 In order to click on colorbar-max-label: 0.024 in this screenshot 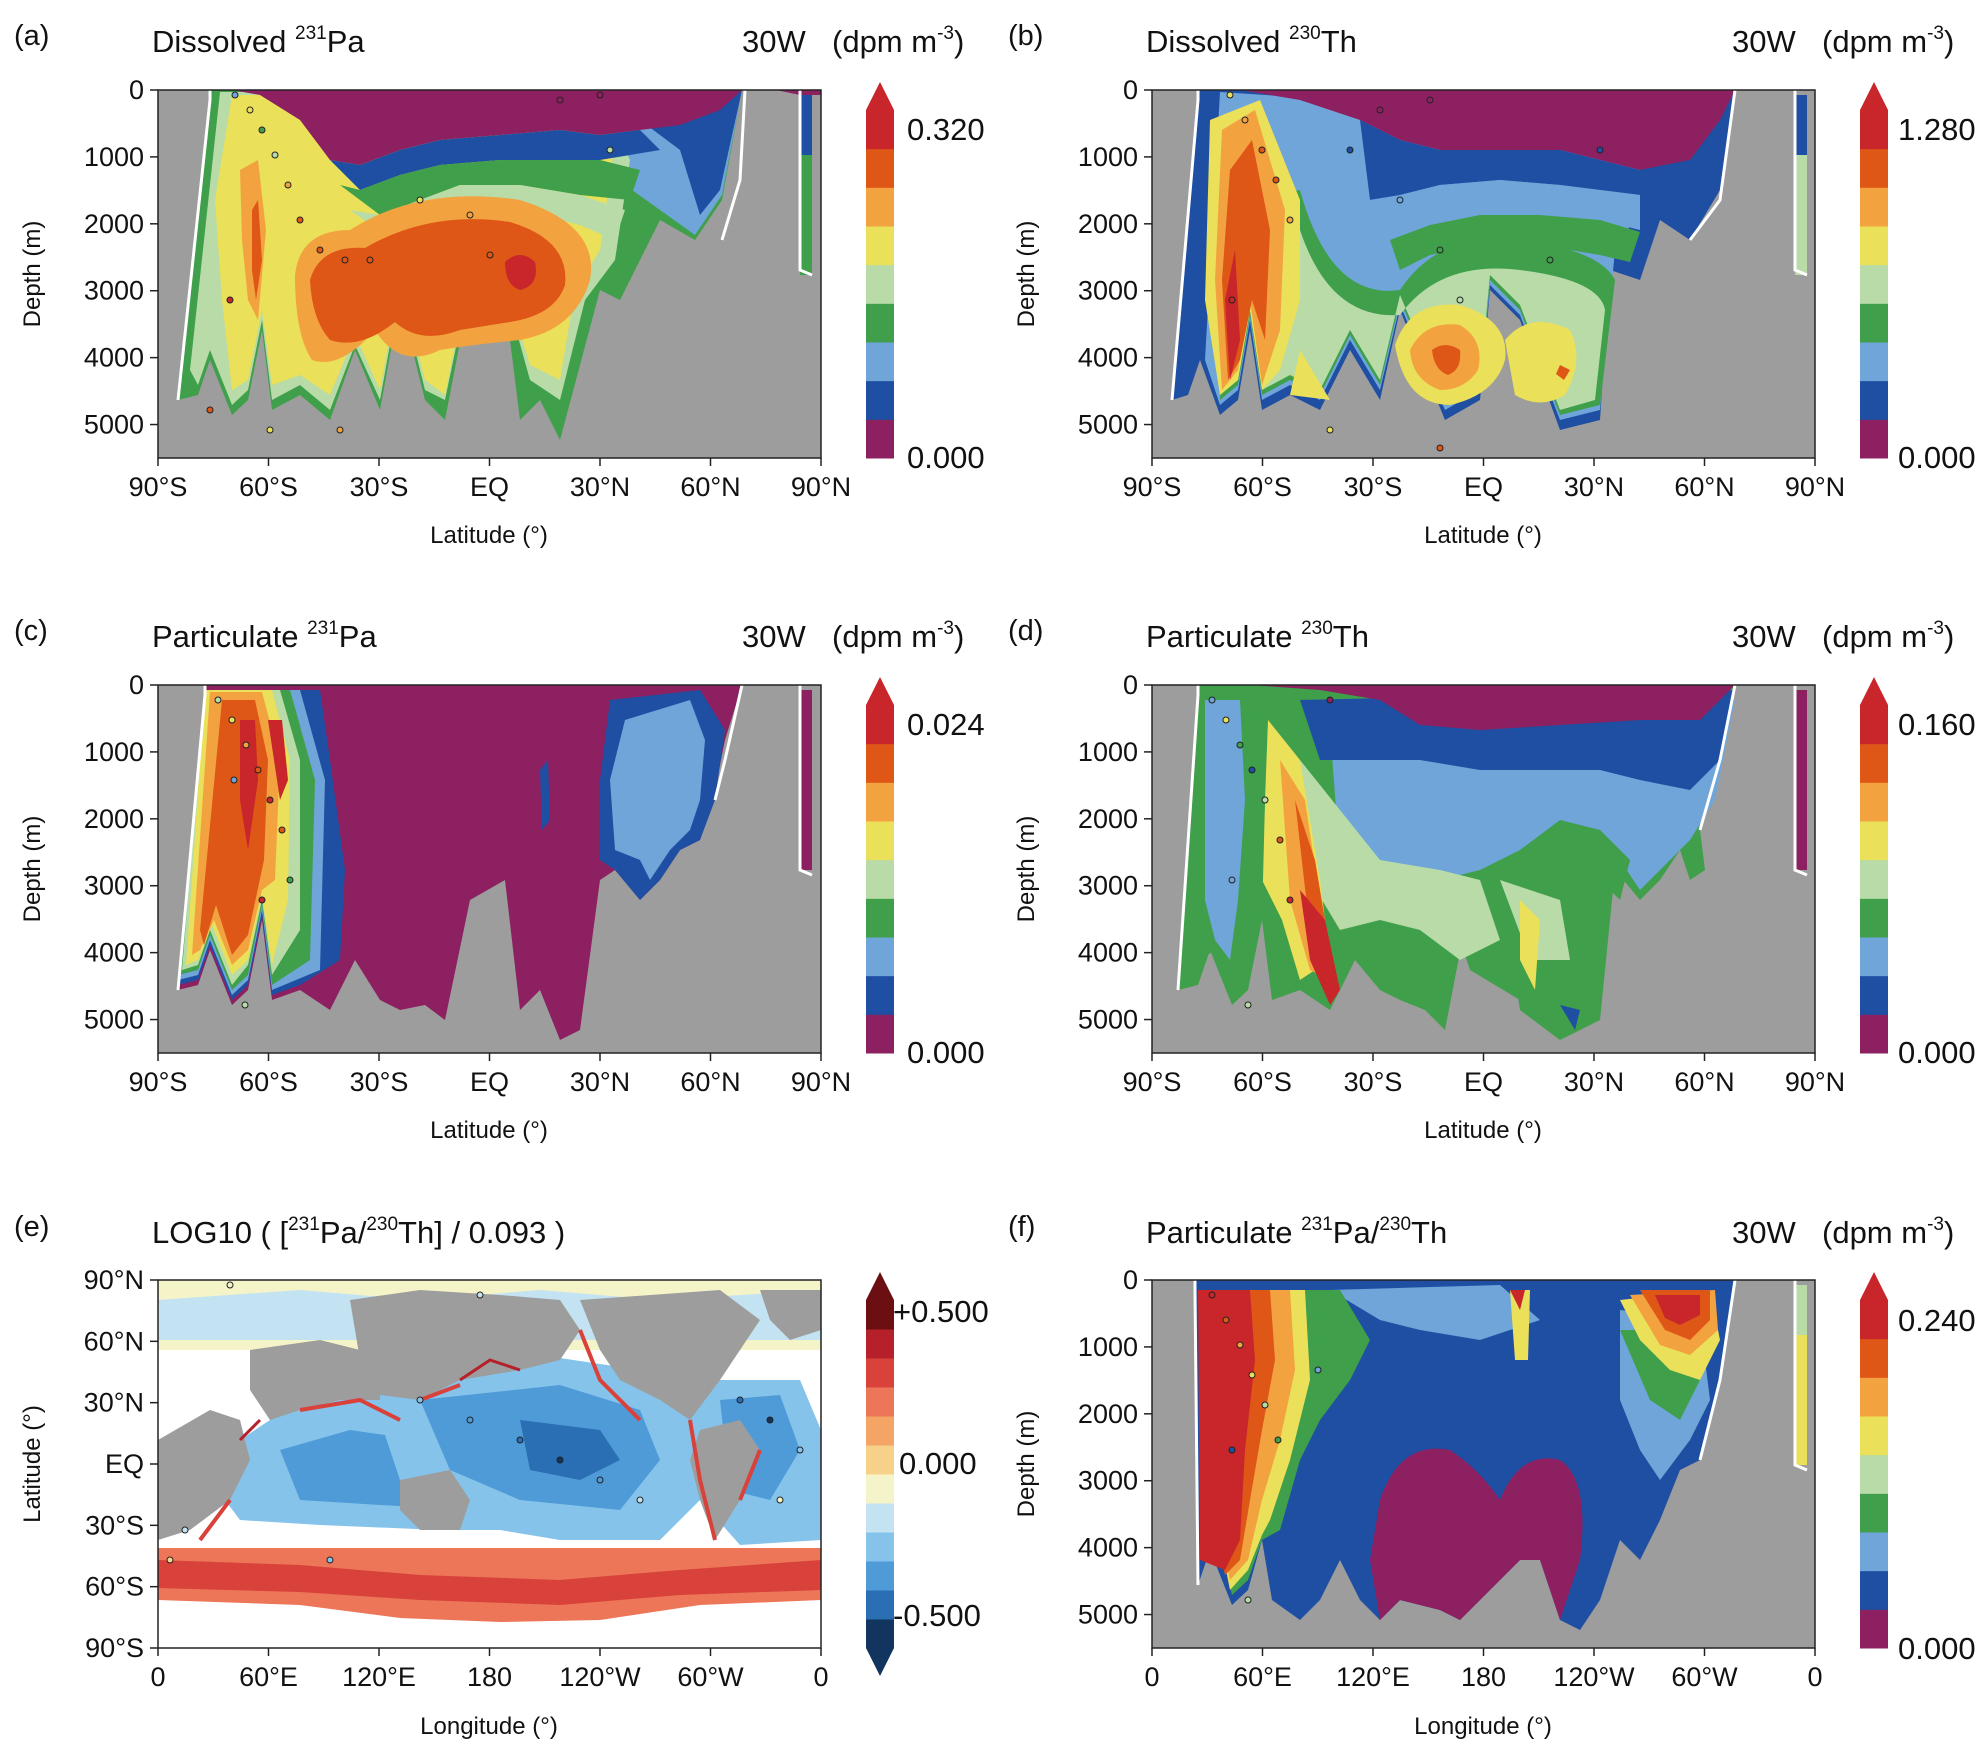, I will do `click(946, 724)`.